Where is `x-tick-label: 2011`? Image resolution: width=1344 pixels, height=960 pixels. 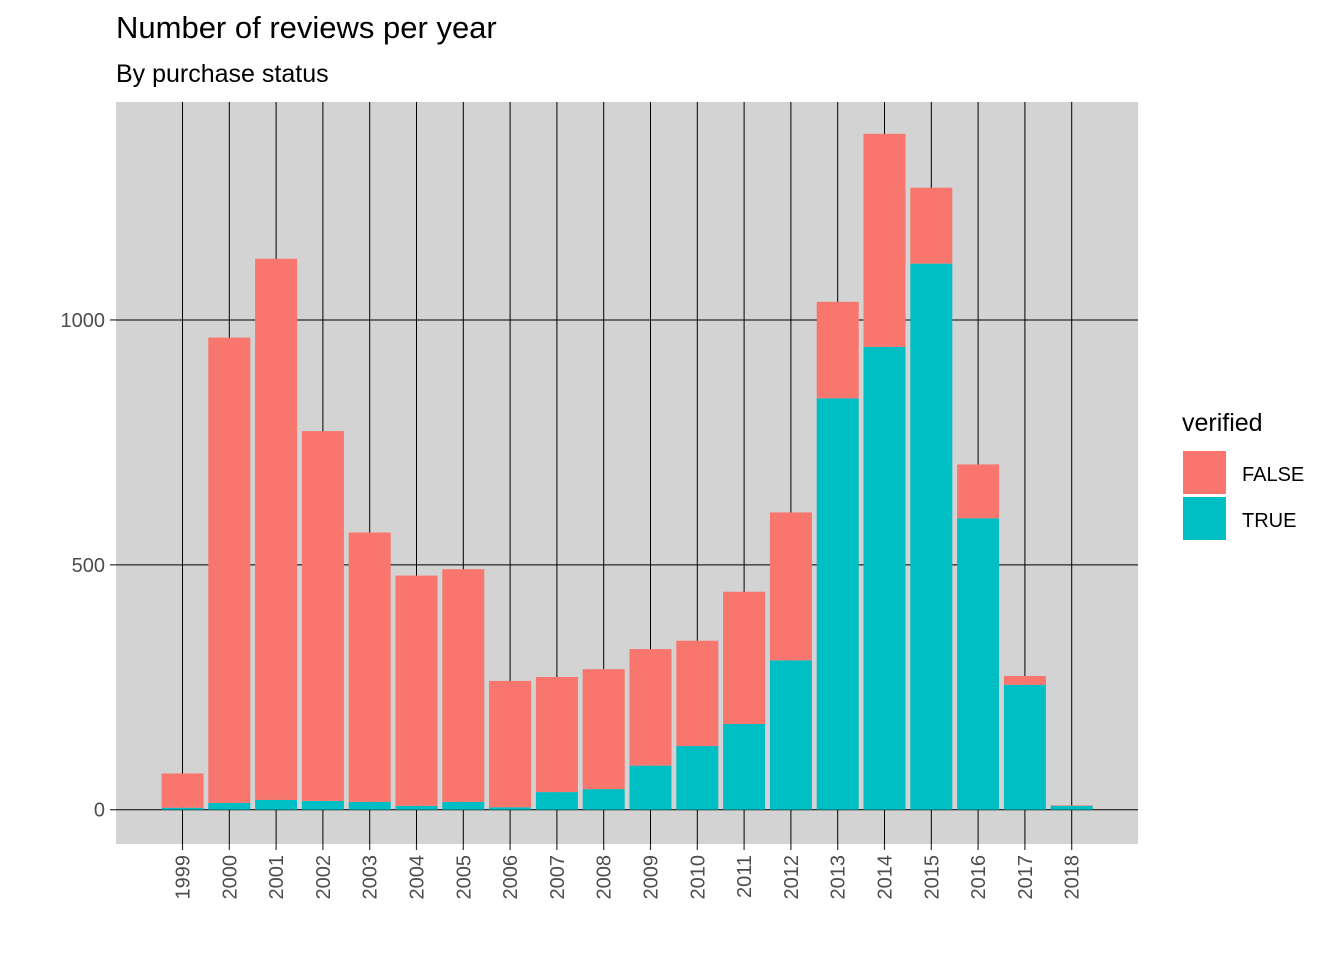 x-tick-label: 2011 is located at coordinates (745, 876).